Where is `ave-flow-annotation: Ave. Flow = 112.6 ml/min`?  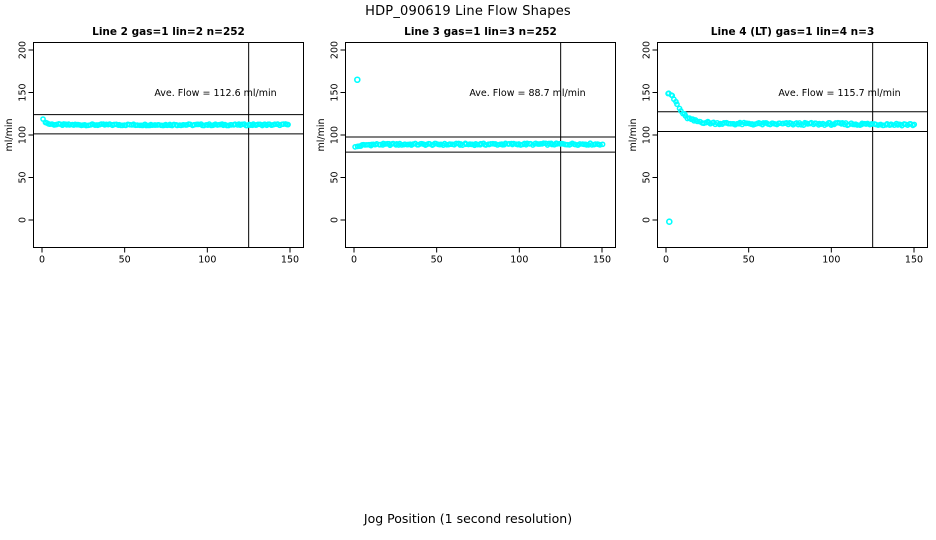
ave-flow-annotation: Ave. Flow = 112.6 ml/min is located at coordinates (215, 93).